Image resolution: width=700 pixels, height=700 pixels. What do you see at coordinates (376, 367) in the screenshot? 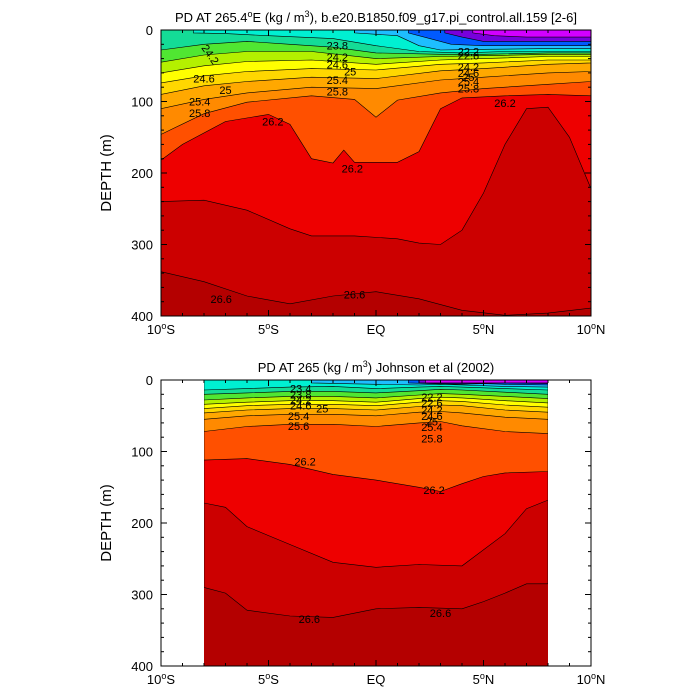
I see `chart-title: PD AT 265 (kg / m3) Johnson et al (2002)` at bounding box center [376, 367].